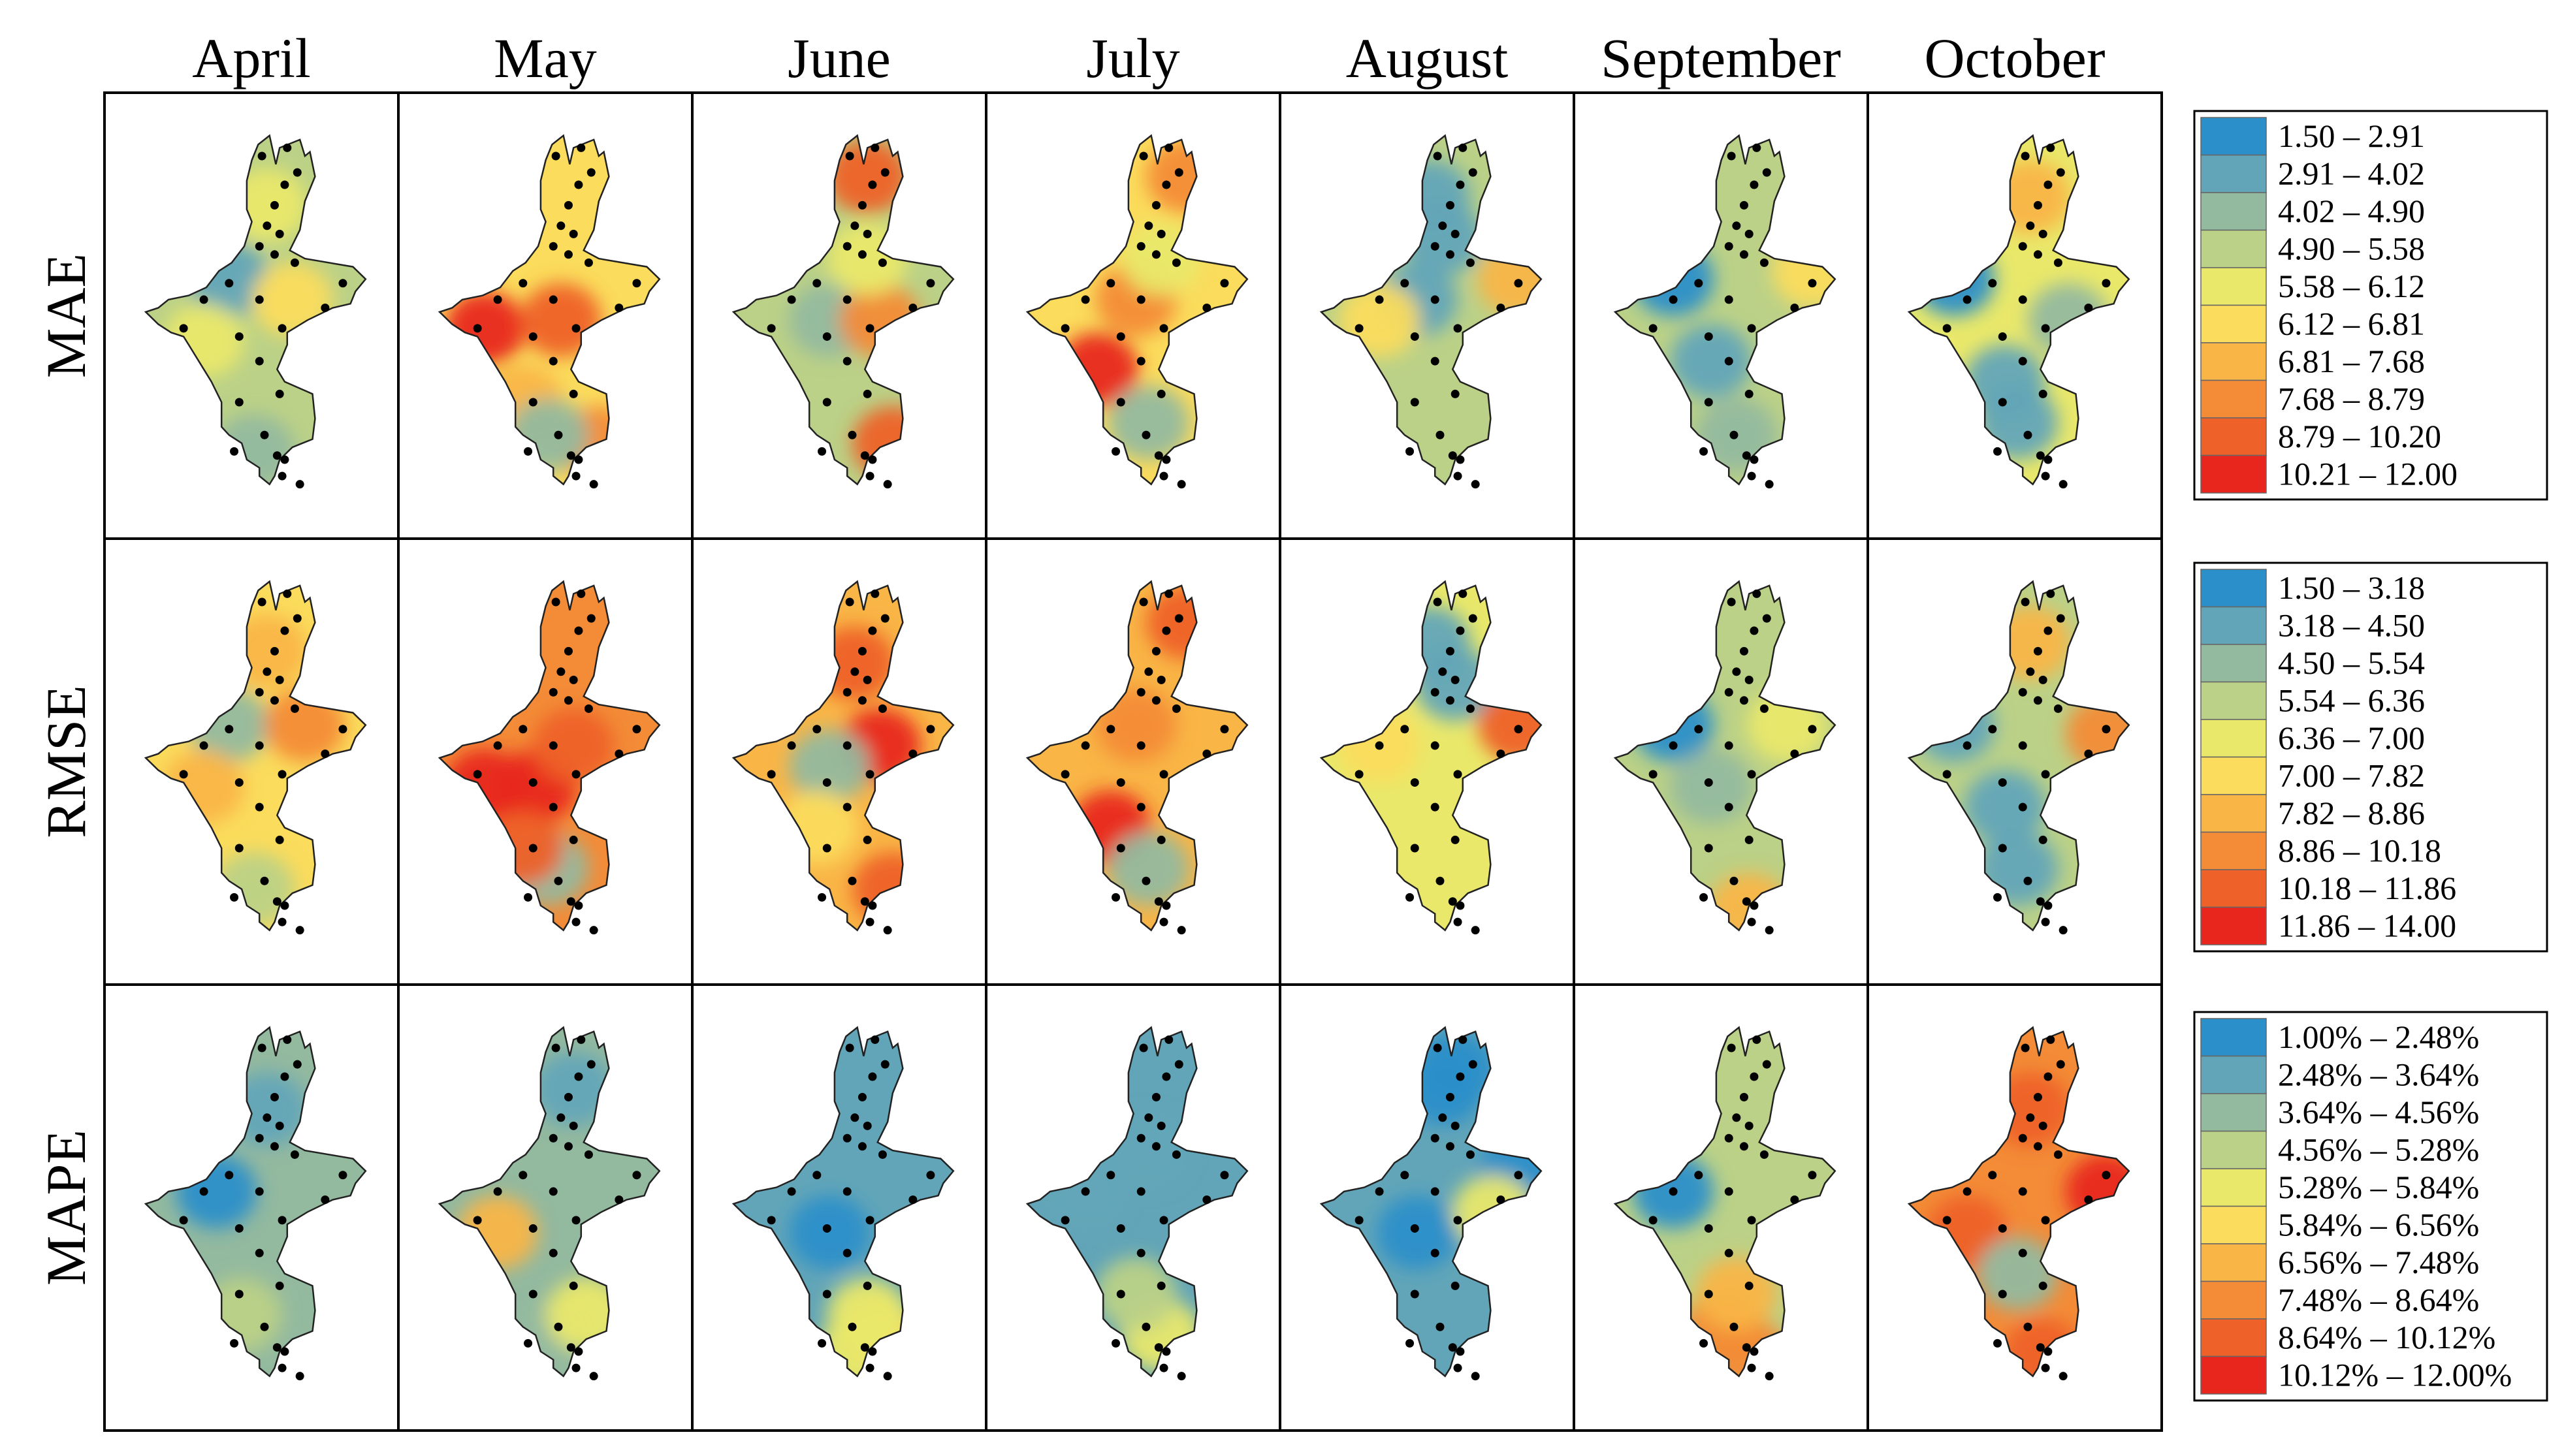 This screenshot has height=1456, width=2564. I want to click on legend-label: 8.86 – 10.18, so click(2359, 850).